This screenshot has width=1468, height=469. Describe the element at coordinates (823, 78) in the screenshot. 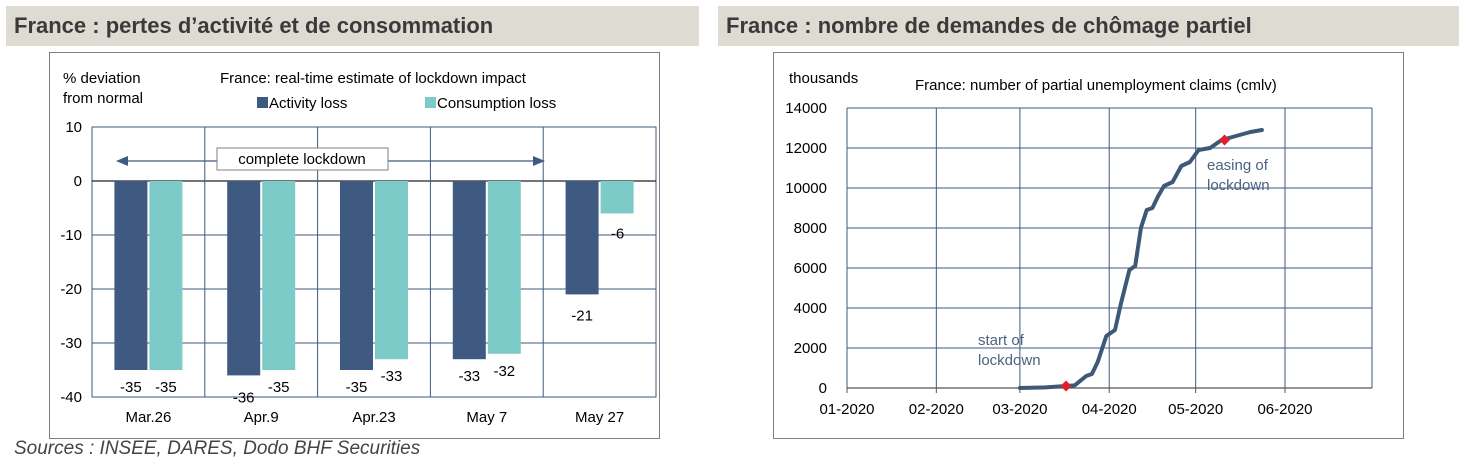

I see `y-axis-unit-label: thousands` at that location.